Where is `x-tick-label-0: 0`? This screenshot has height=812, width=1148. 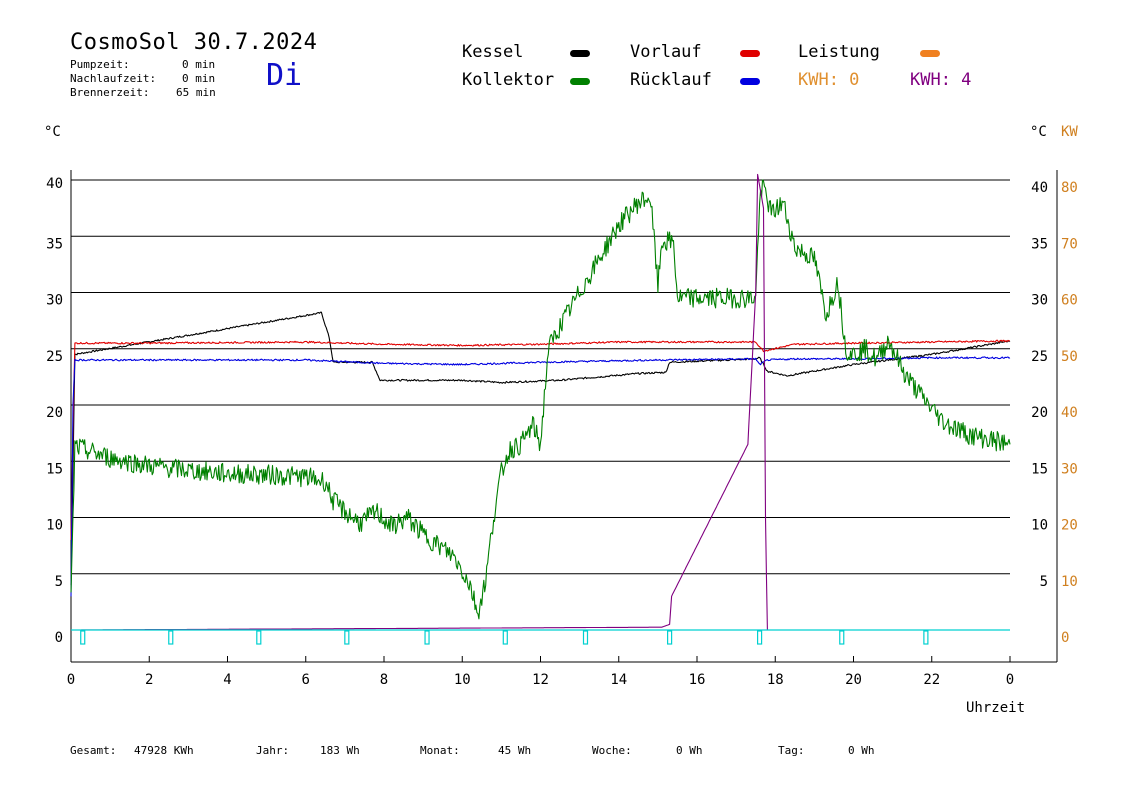 x-tick-label-0: 0 is located at coordinates (71, 680).